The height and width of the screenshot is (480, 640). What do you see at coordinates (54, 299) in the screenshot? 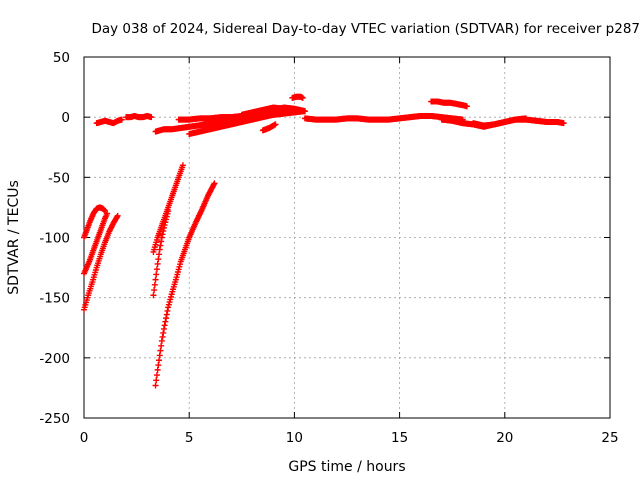
I see `y-tick-label: -150` at bounding box center [54, 299].